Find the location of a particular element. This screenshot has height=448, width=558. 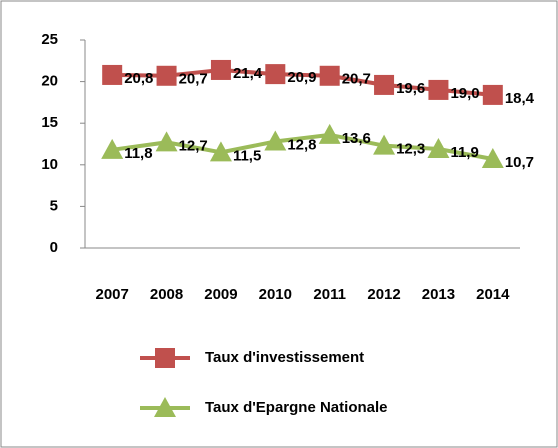

x-tick-label: 2012 is located at coordinates (383, 294).